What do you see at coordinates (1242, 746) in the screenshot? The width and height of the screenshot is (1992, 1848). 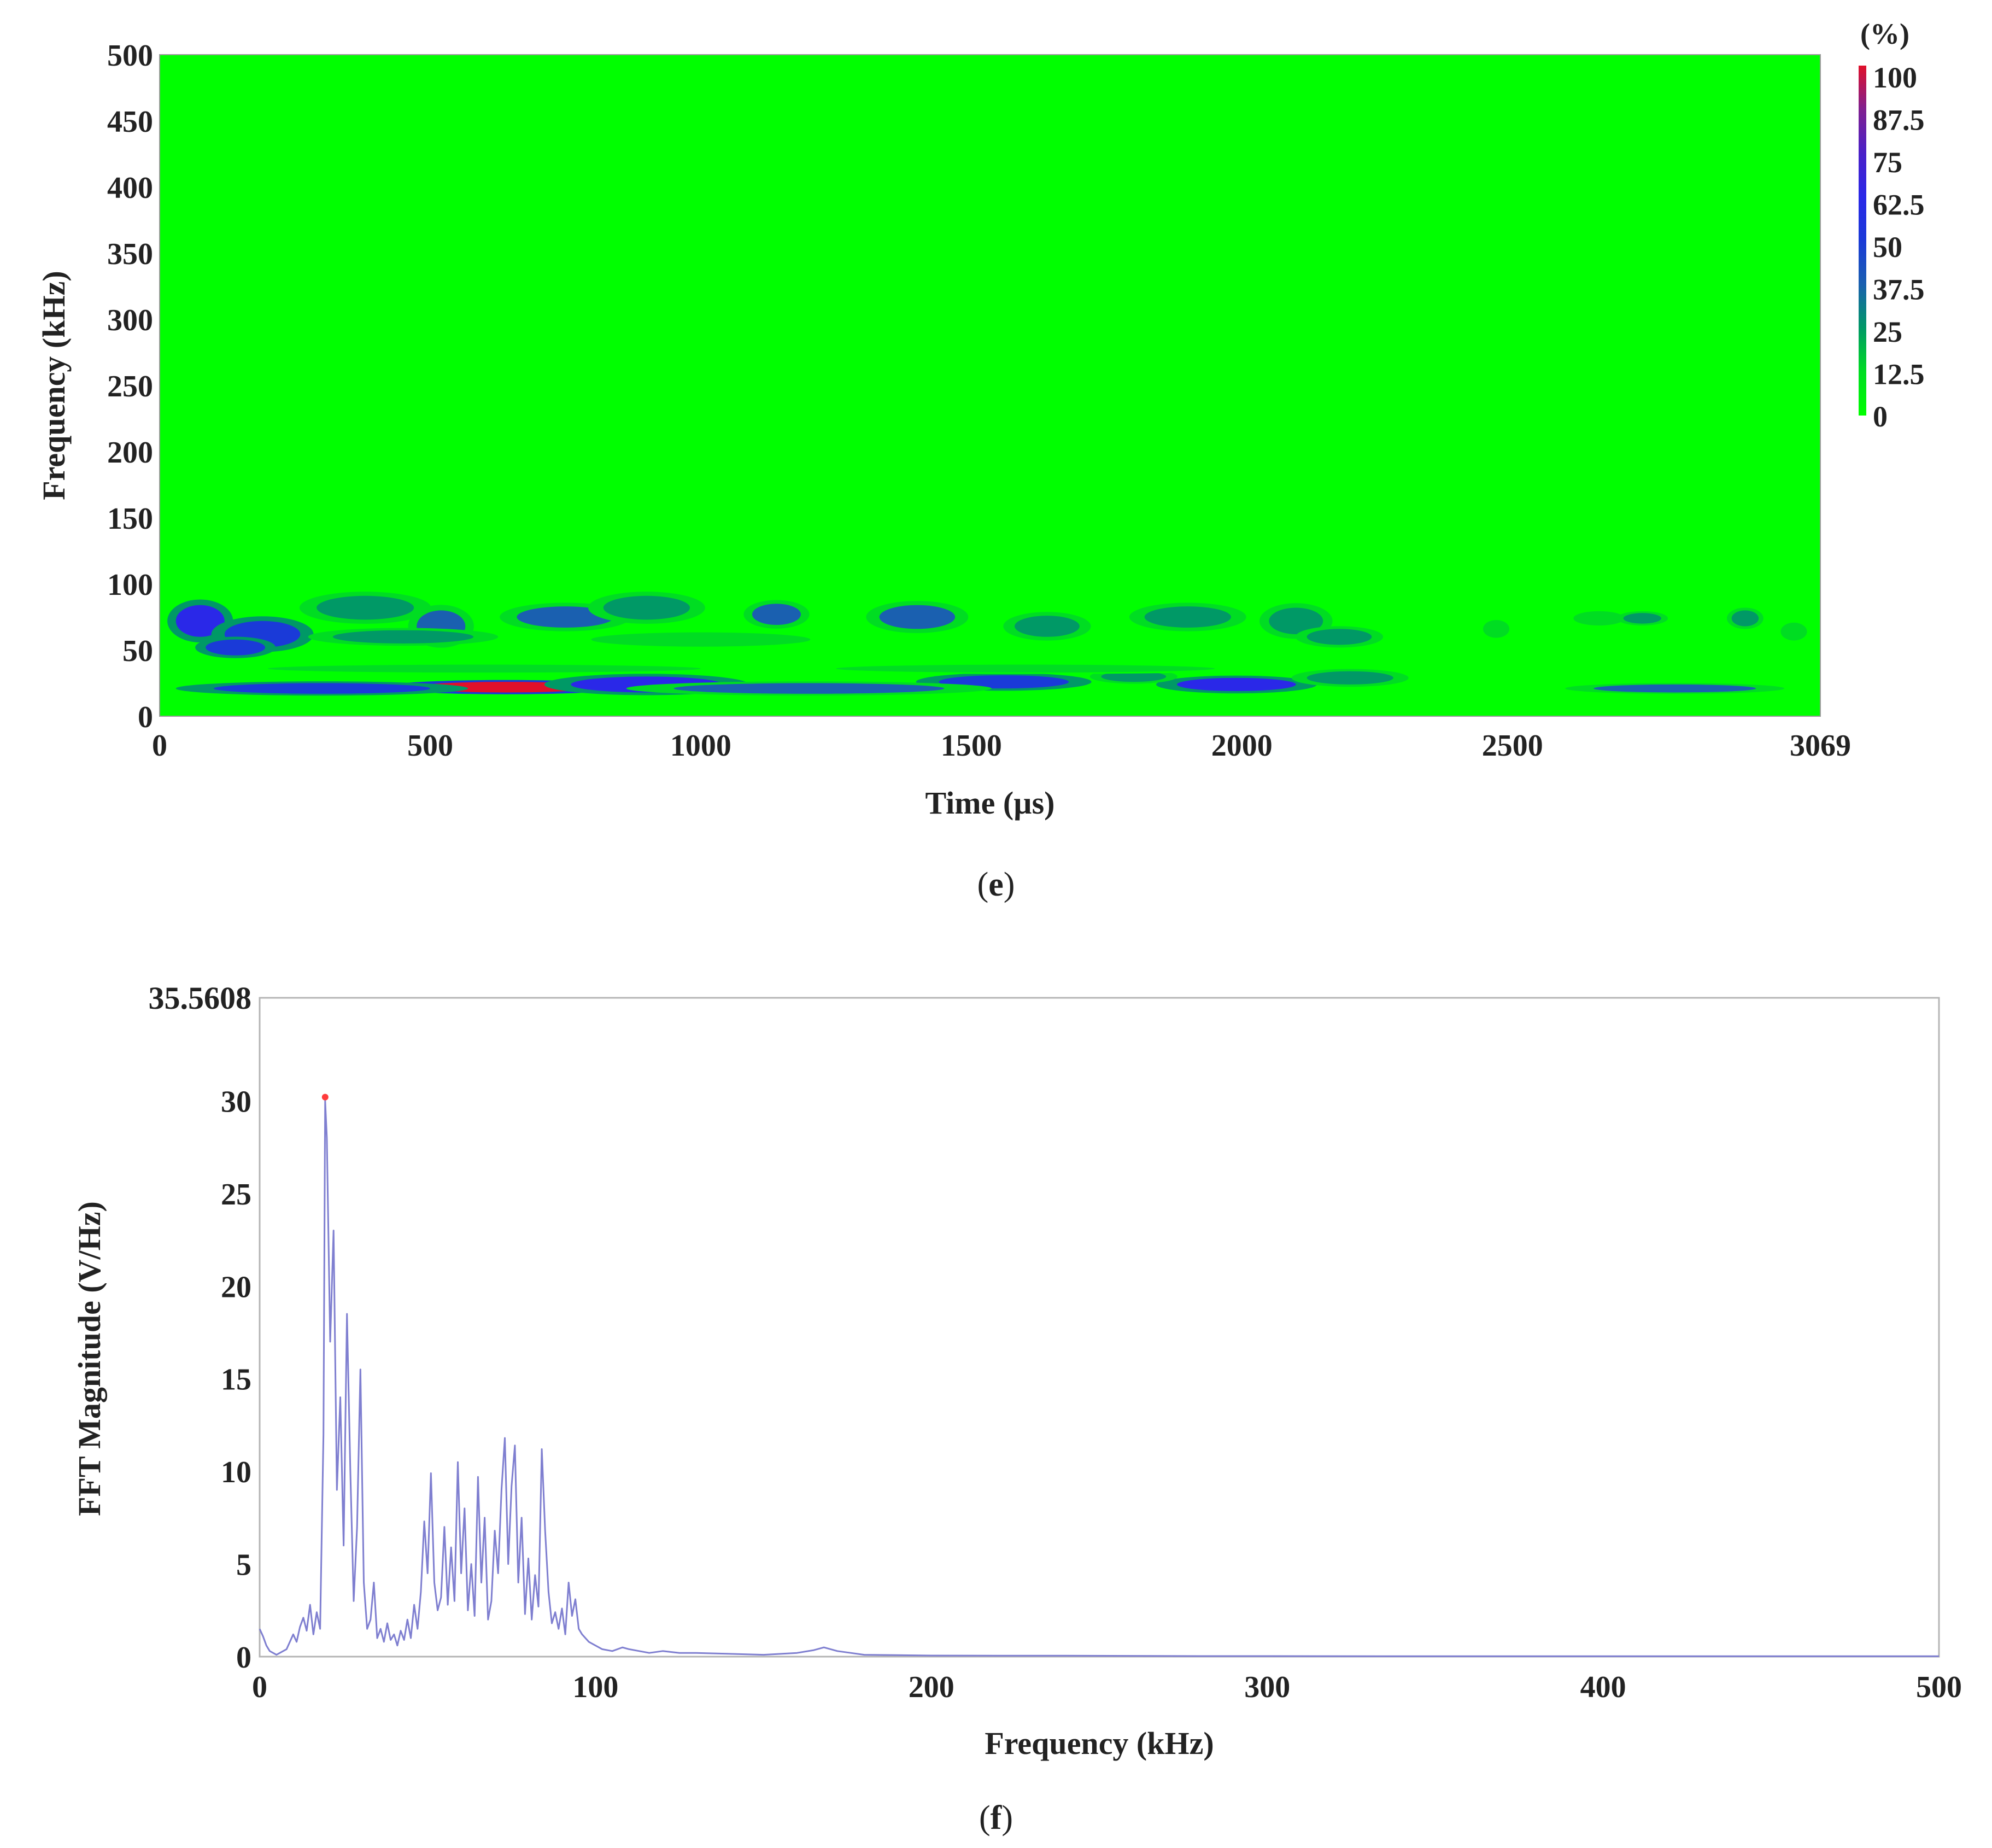 I see `heatmap-x-tick-label: 2000` at bounding box center [1242, 746].